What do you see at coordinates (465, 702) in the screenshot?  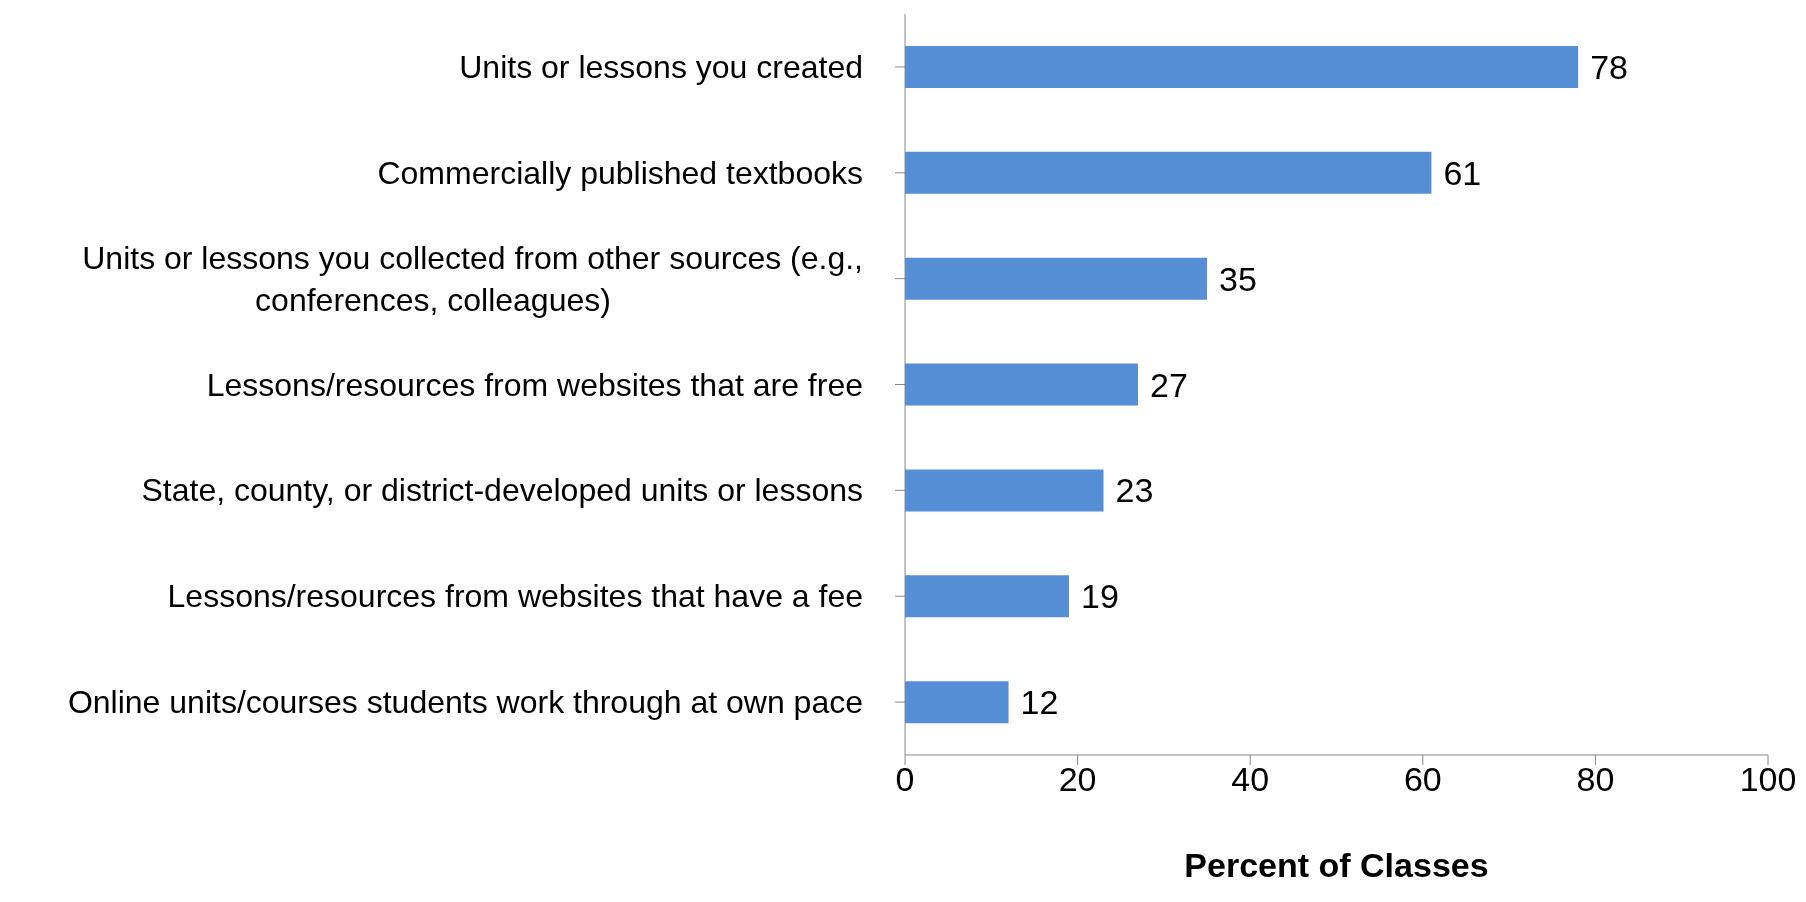 I see `y-tick-label: Online units/courses students work through at own pace` at bounding box center [465, 702].